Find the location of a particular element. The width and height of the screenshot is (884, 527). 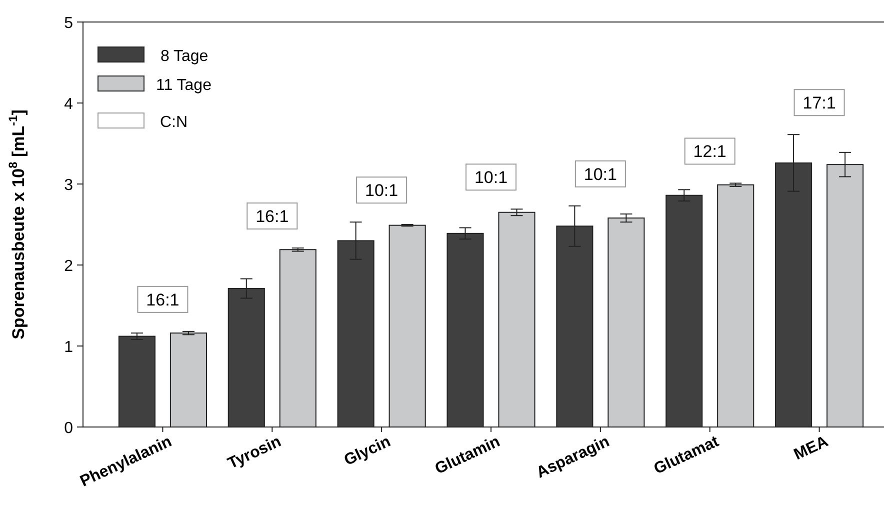

legend-label: 11 Tage is located at coordinates (184, 85).